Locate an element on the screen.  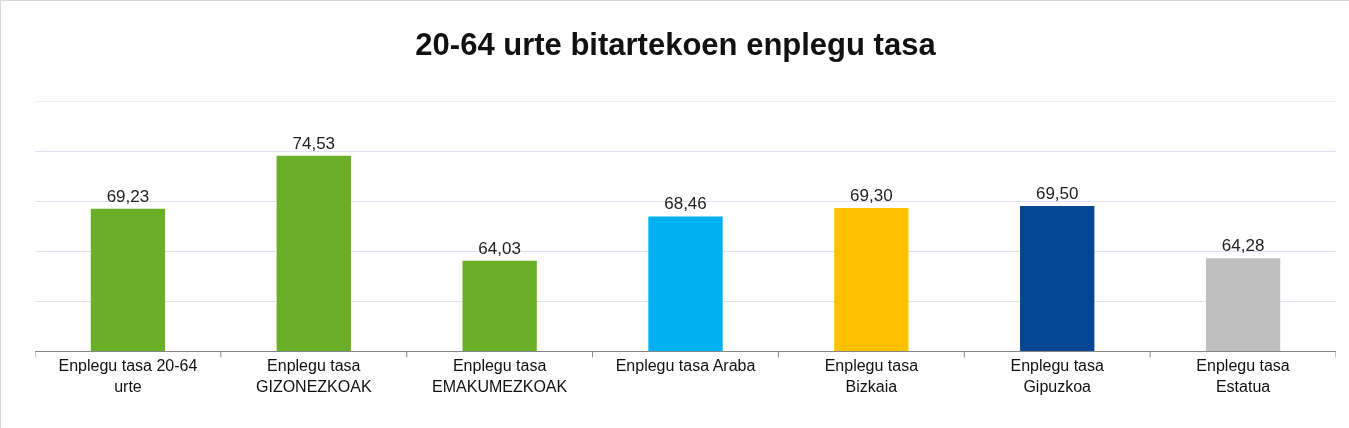
data-label: 69,23 is located at coordinates (128, 196).